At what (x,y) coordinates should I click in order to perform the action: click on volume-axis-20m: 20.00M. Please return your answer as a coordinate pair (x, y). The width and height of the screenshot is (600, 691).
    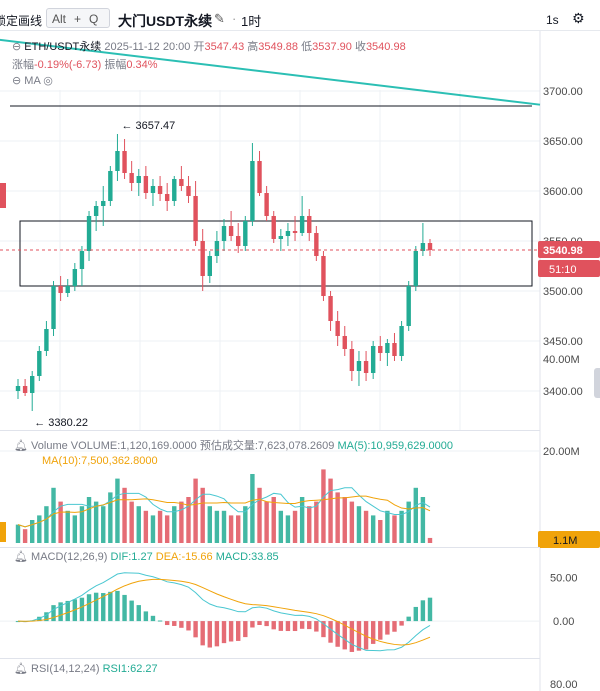
    Looking at the image, I should click on (561, 452).